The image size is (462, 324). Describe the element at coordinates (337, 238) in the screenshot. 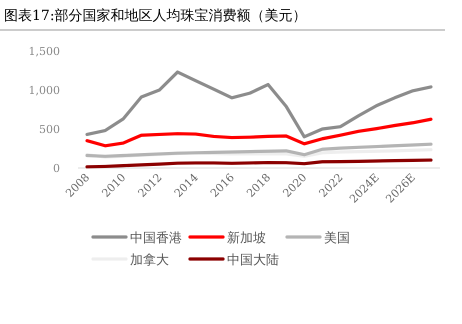

I see `legend-label: 美国` at that location.